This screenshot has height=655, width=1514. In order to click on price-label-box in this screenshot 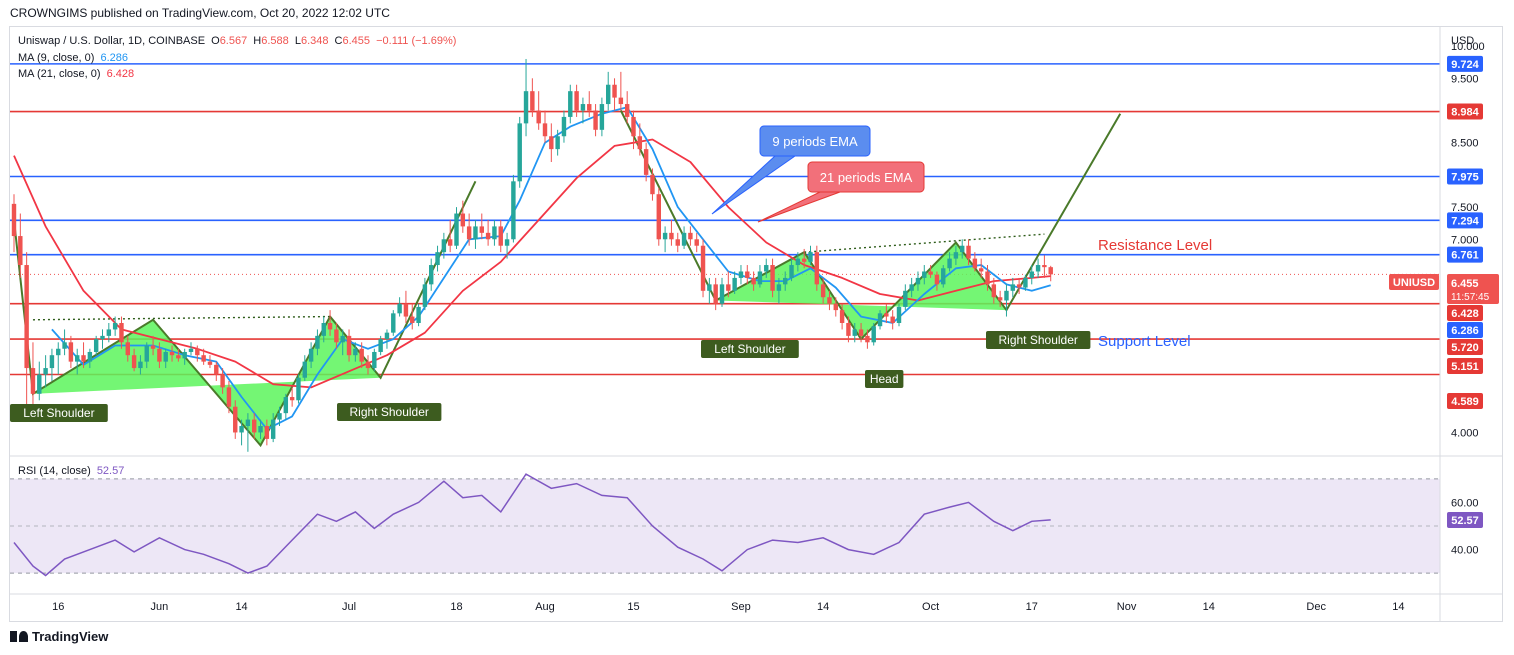, I will do `click(1465, 330)`.